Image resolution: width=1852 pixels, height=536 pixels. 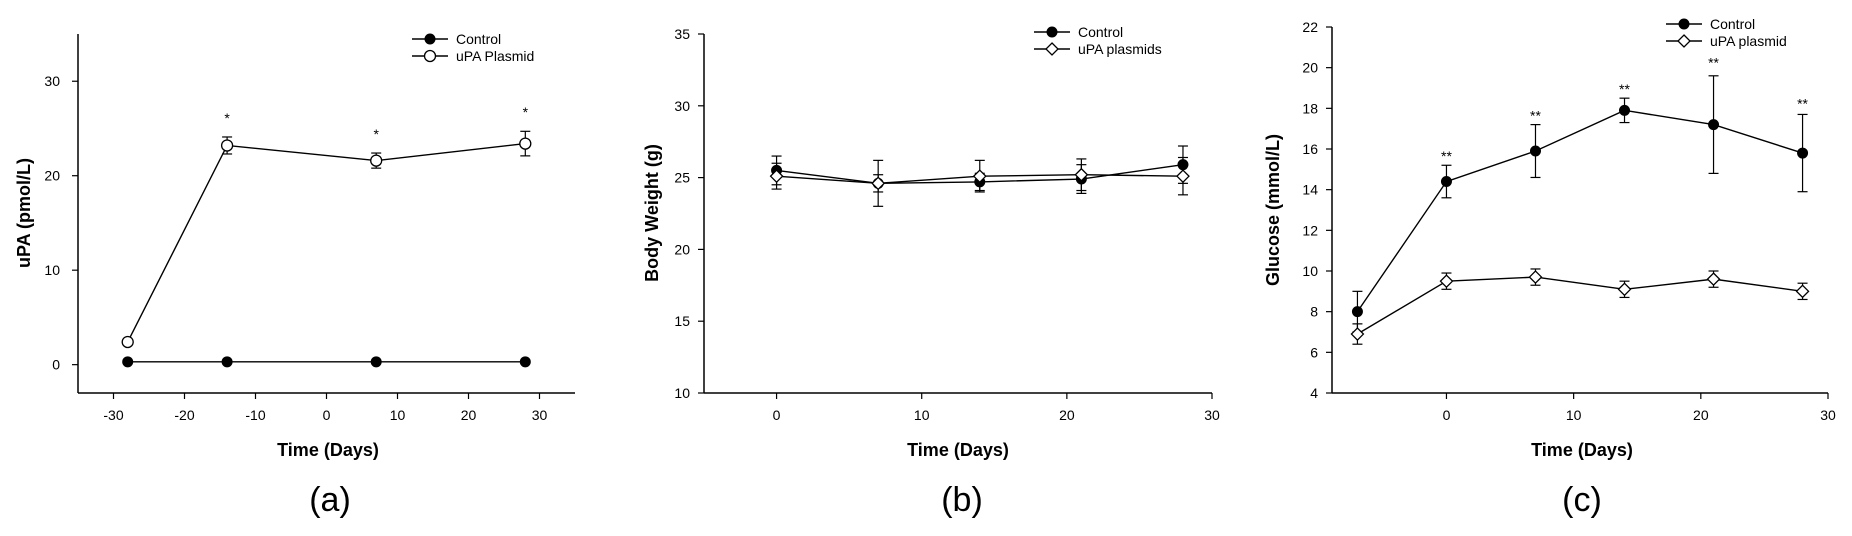 I want to click on x-tick-label: -10, so click(x=255, y=415).